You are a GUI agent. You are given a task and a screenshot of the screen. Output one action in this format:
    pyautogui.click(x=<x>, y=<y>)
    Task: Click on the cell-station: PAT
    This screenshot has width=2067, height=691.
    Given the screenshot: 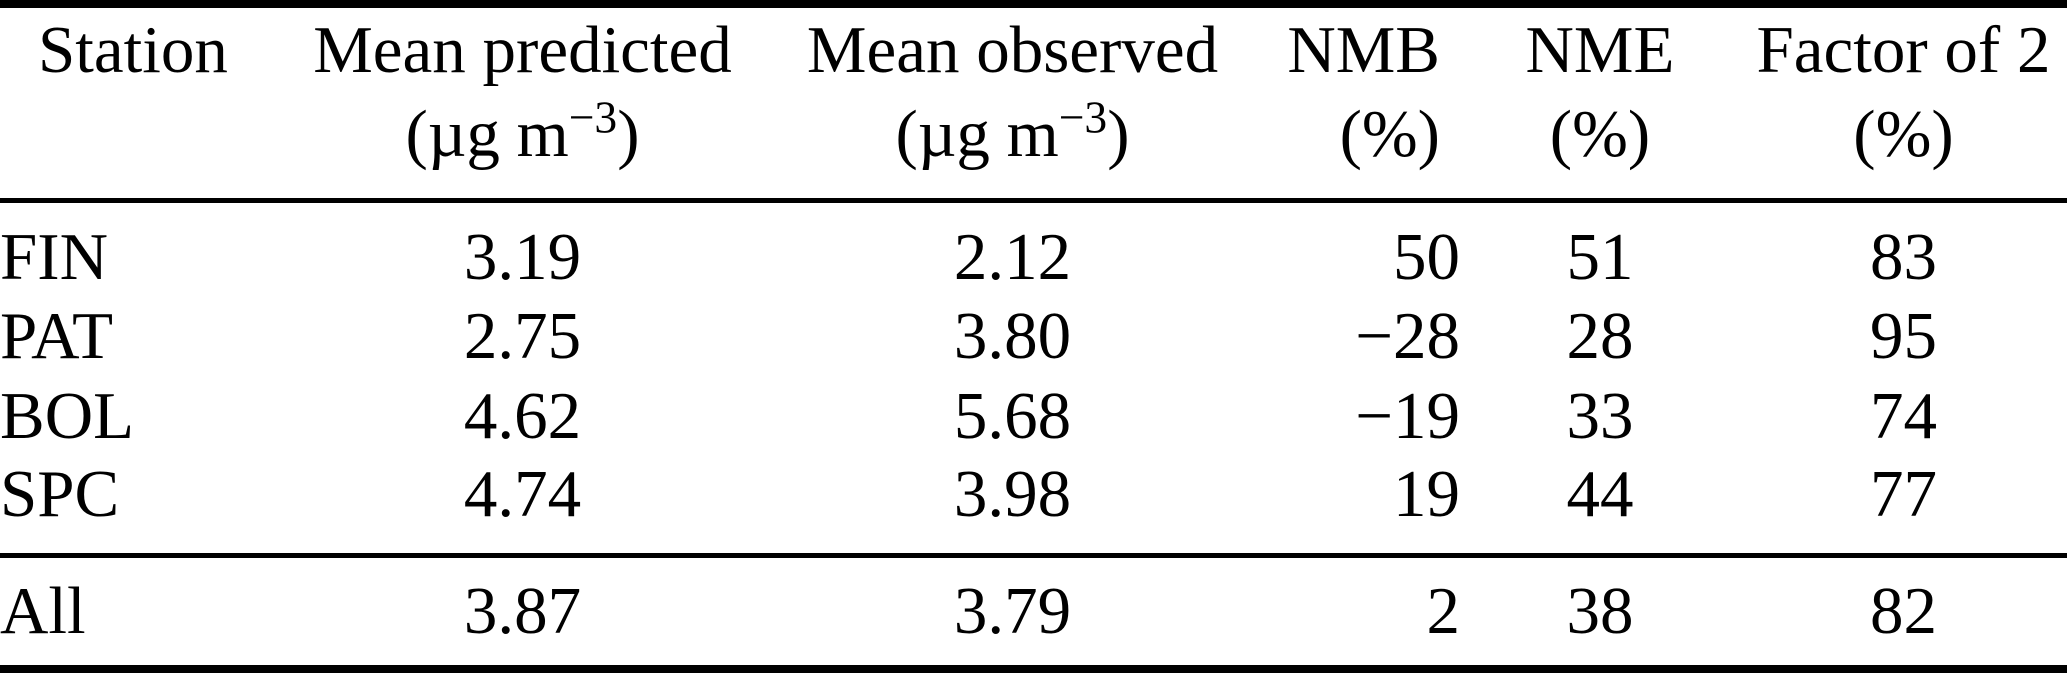 What is the action you would take?
    pyautogui.click(x=56, y=335)
    